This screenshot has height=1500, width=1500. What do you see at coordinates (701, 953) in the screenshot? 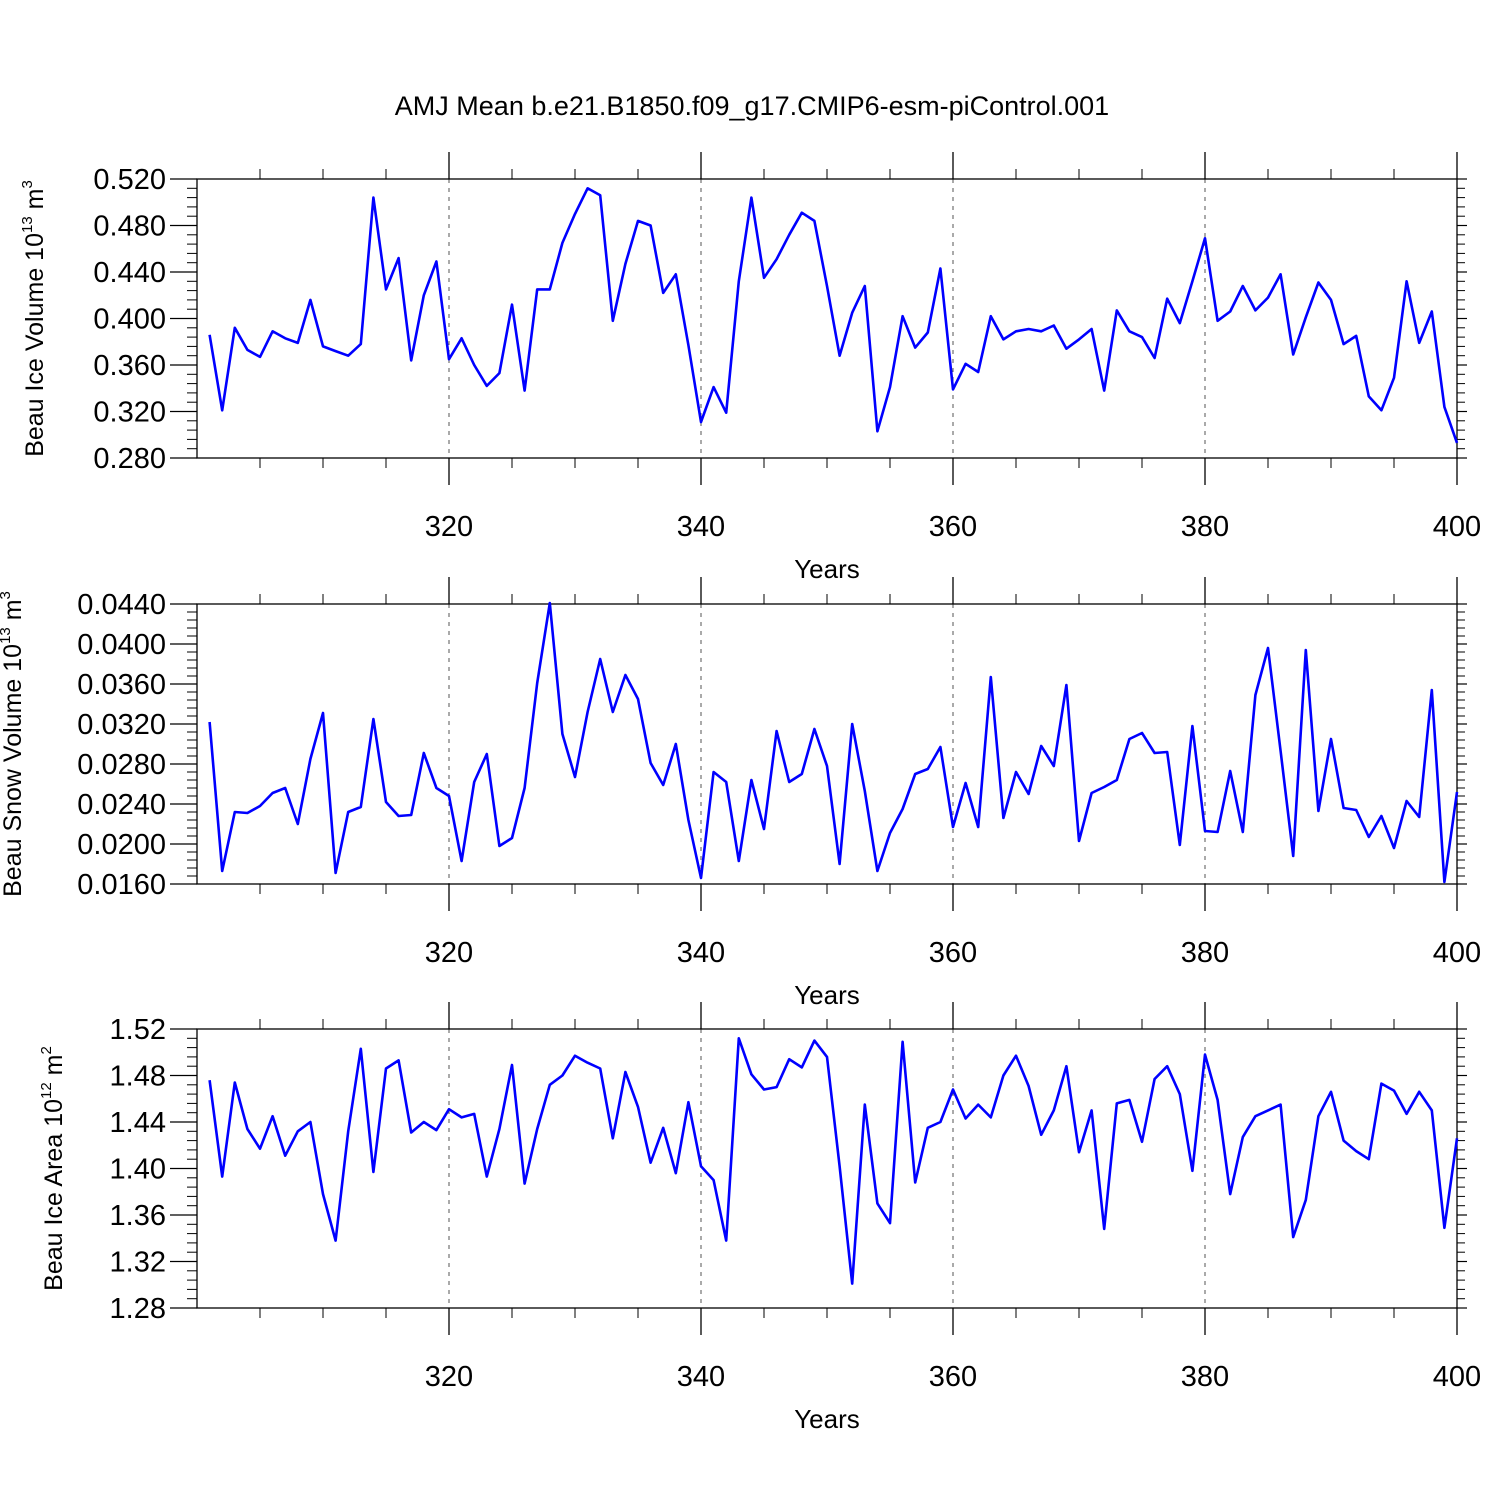
I see `snow-volume-xtick-label-1: 340` at bounding box center [701, 953].